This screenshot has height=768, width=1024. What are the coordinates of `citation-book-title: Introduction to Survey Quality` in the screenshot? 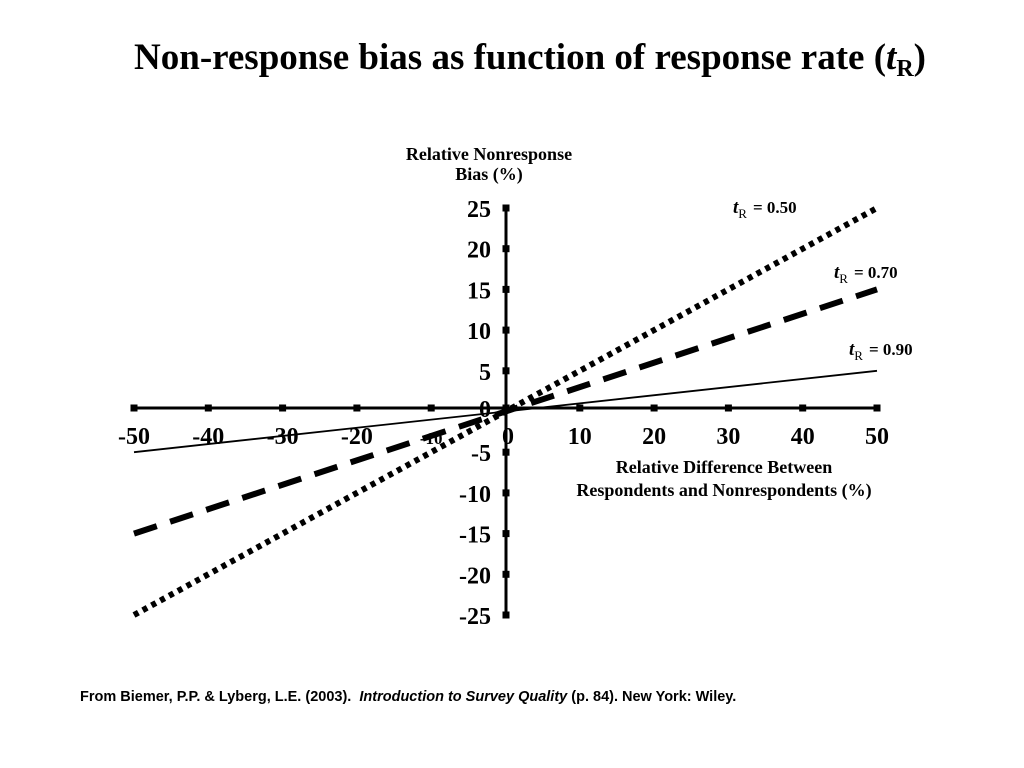 It's located at (463, 697).